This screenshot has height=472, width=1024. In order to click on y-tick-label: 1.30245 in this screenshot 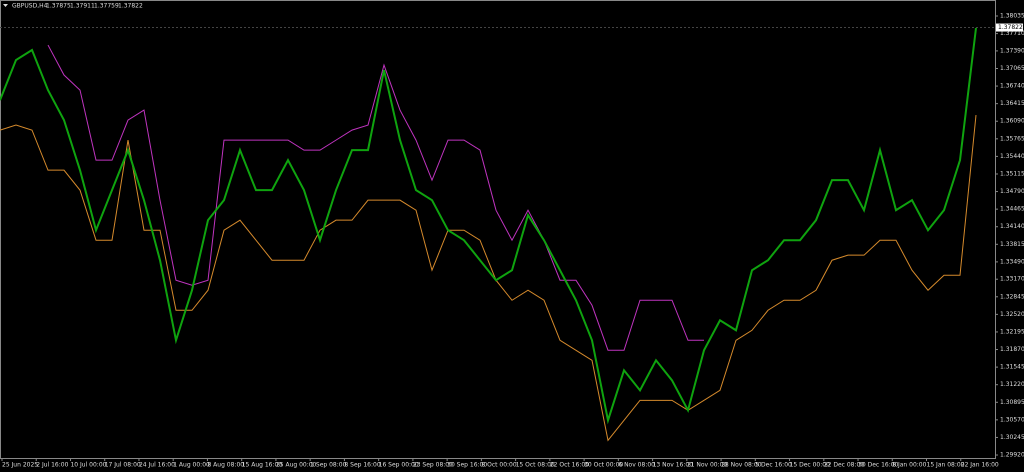, I will do `click(1012, 437)`.